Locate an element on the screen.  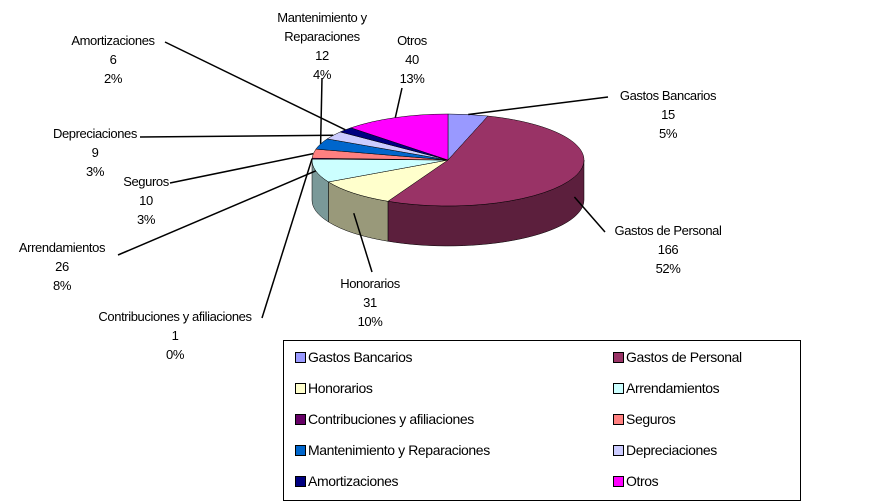
legend-item: Seguros is located at coordinates (644, 419).